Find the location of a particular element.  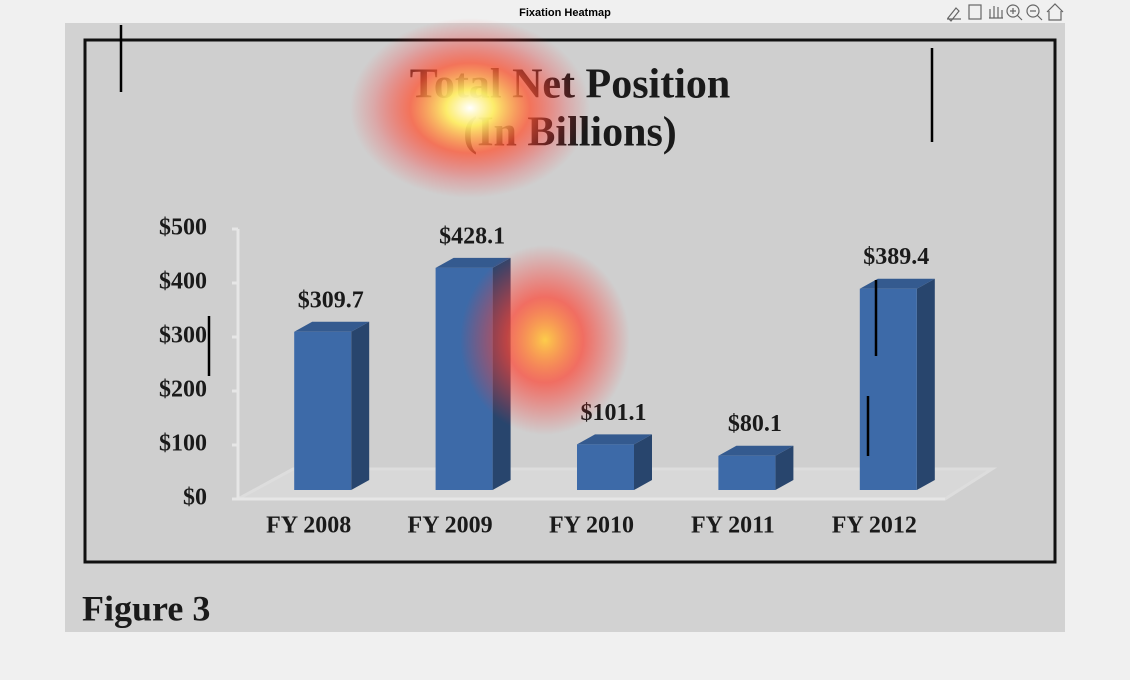

value-label: $428.1 is located at coordinates (472, 236).